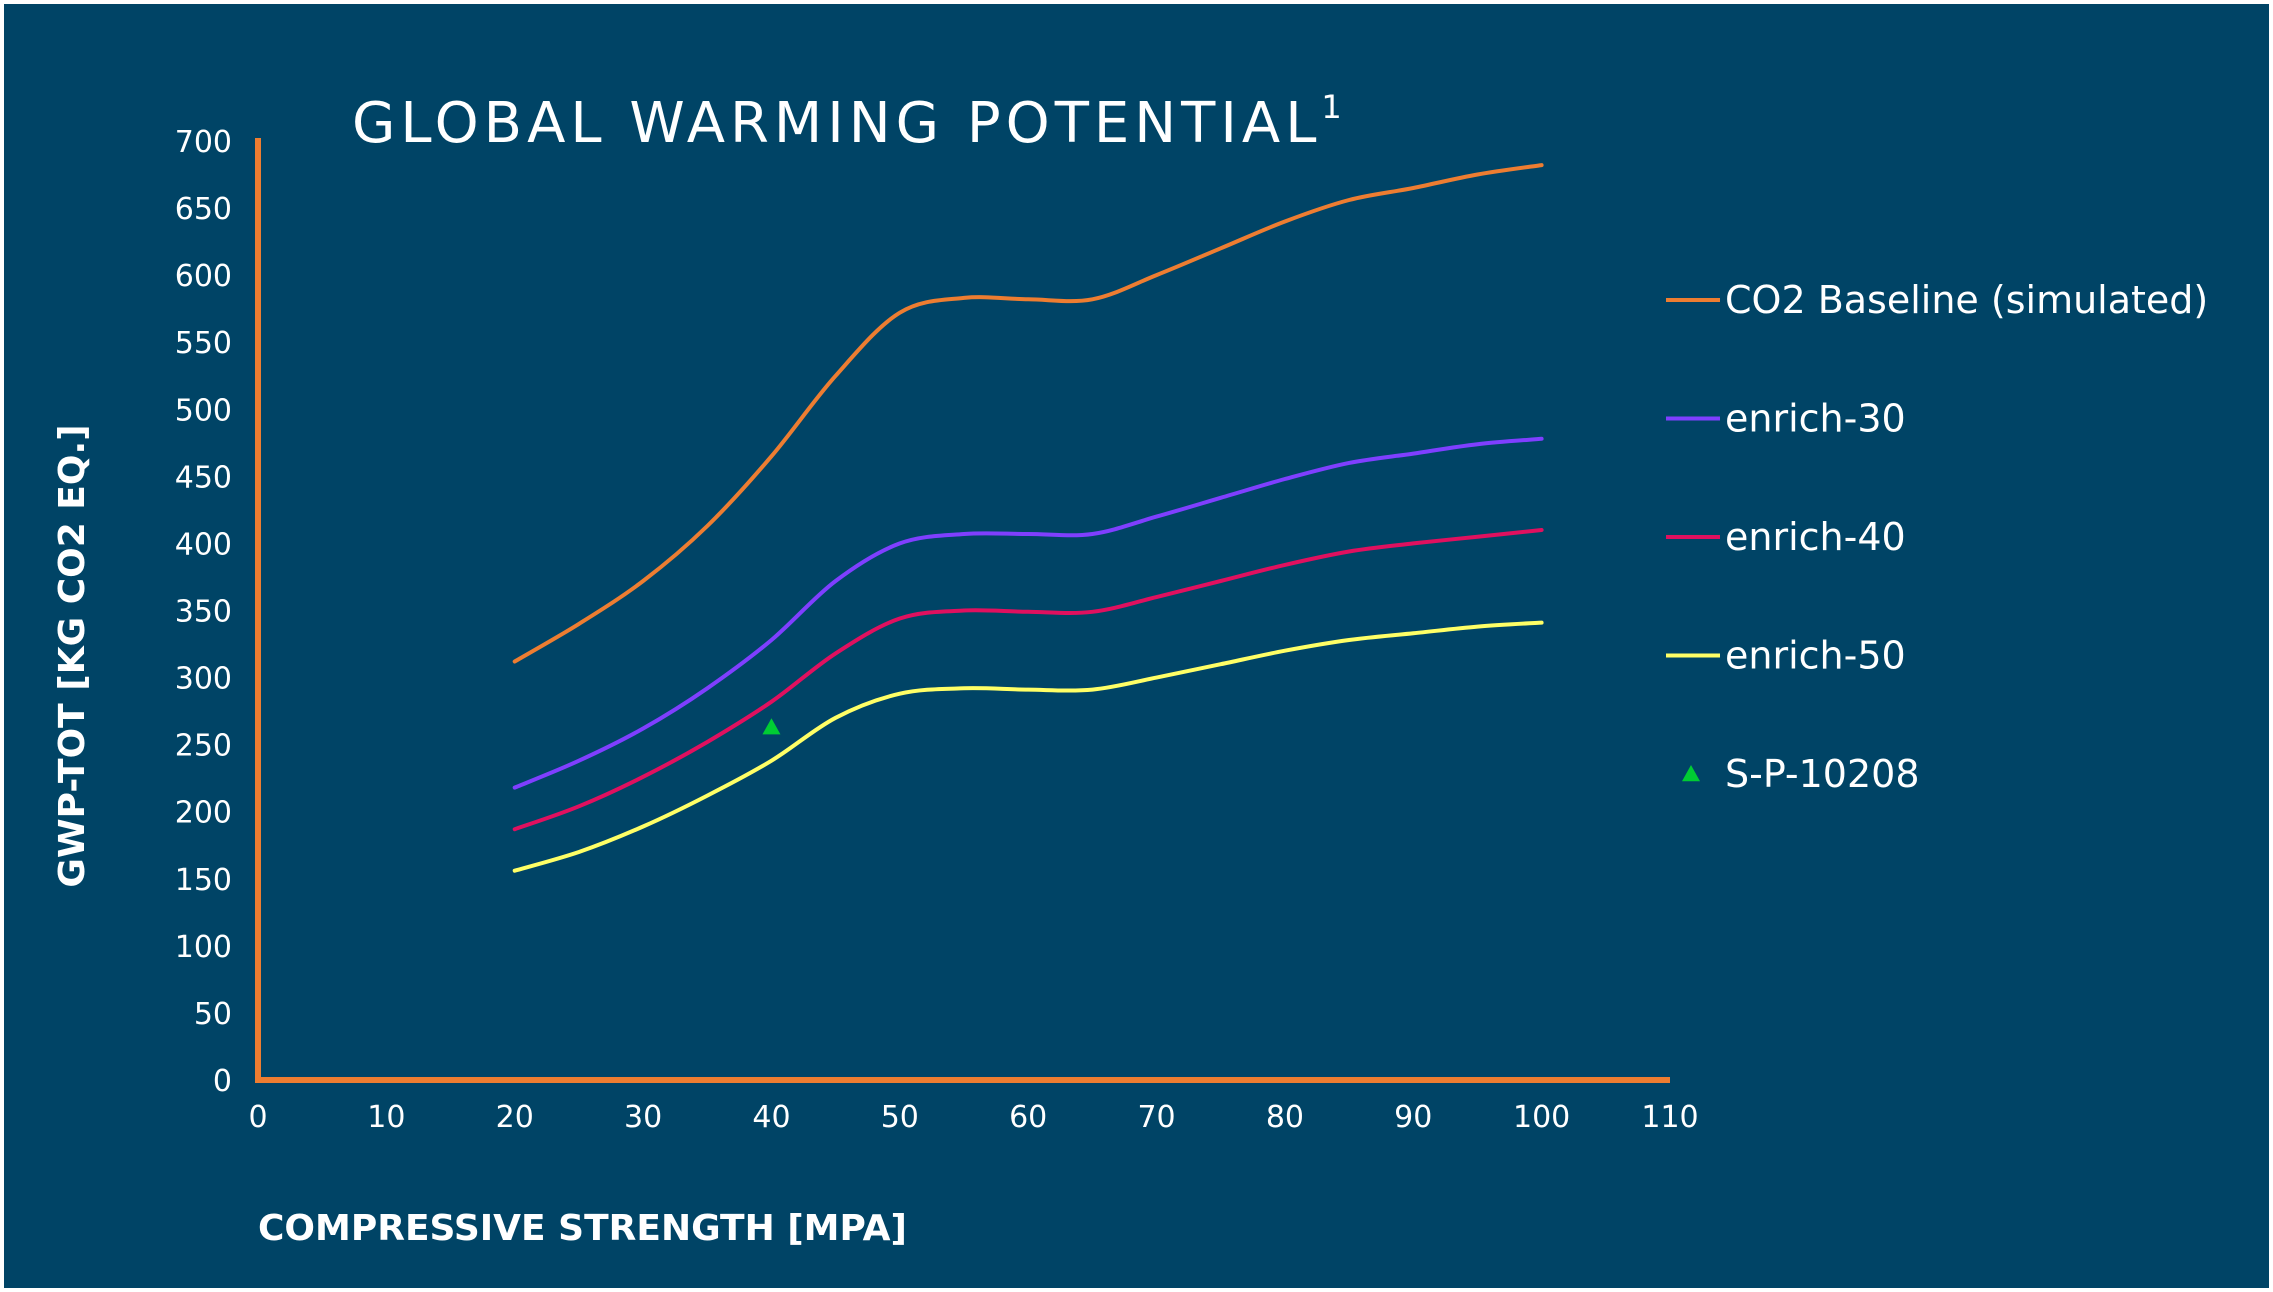 The width and height of the screenshot is (2273, 1292). Describe the element at coordinates (203, 813) in the screenshot. I see `y-tick-label: 200` at that location.